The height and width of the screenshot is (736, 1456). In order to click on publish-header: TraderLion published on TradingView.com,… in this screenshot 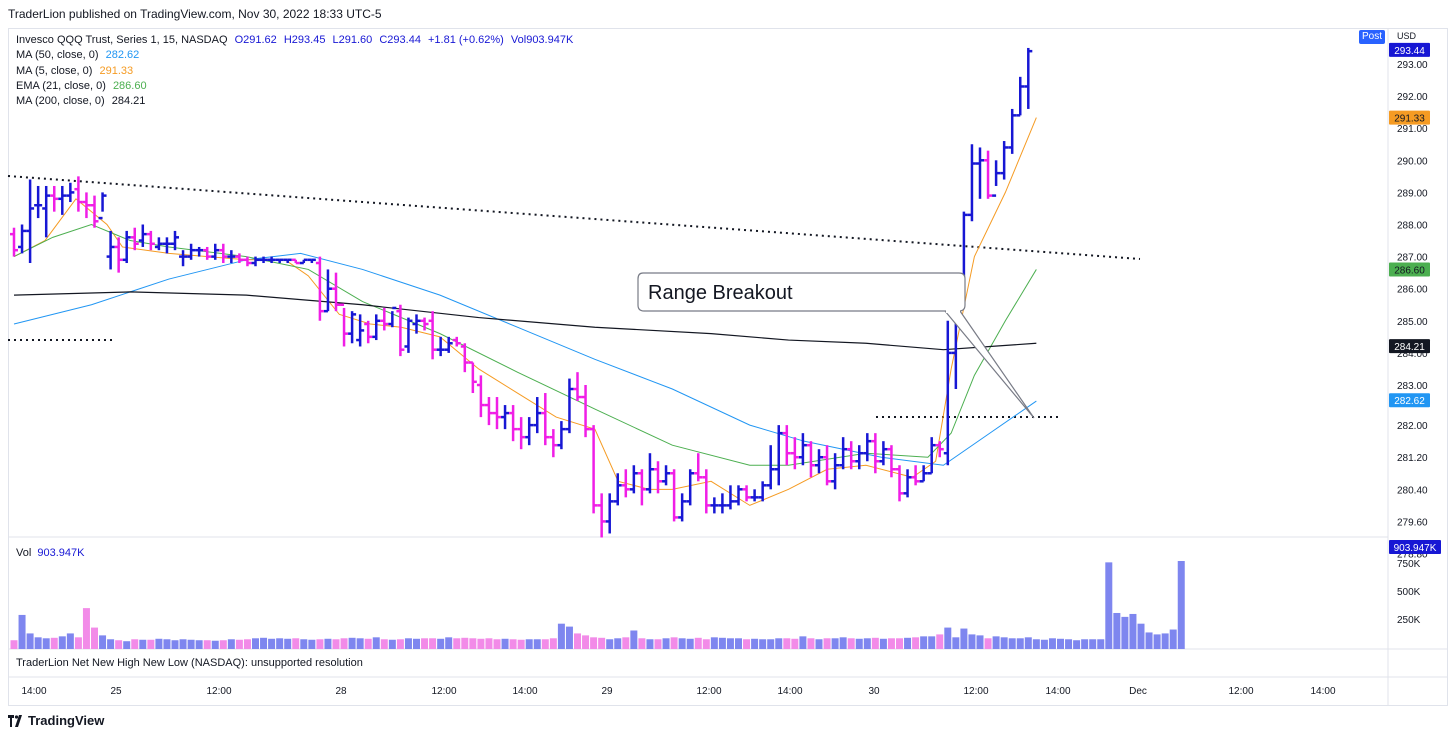, I will do `click(195, 14)`.